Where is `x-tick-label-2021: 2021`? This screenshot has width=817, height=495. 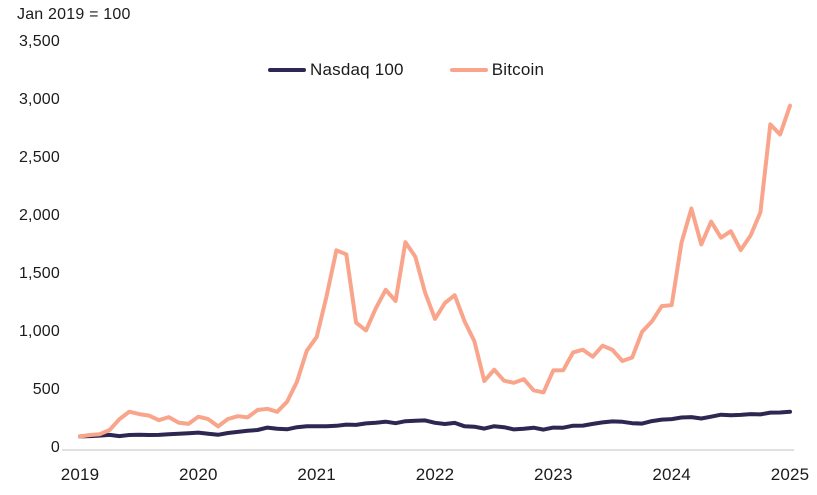
x-tick-label-2021: 2021 is located at coordinates (316, 474).